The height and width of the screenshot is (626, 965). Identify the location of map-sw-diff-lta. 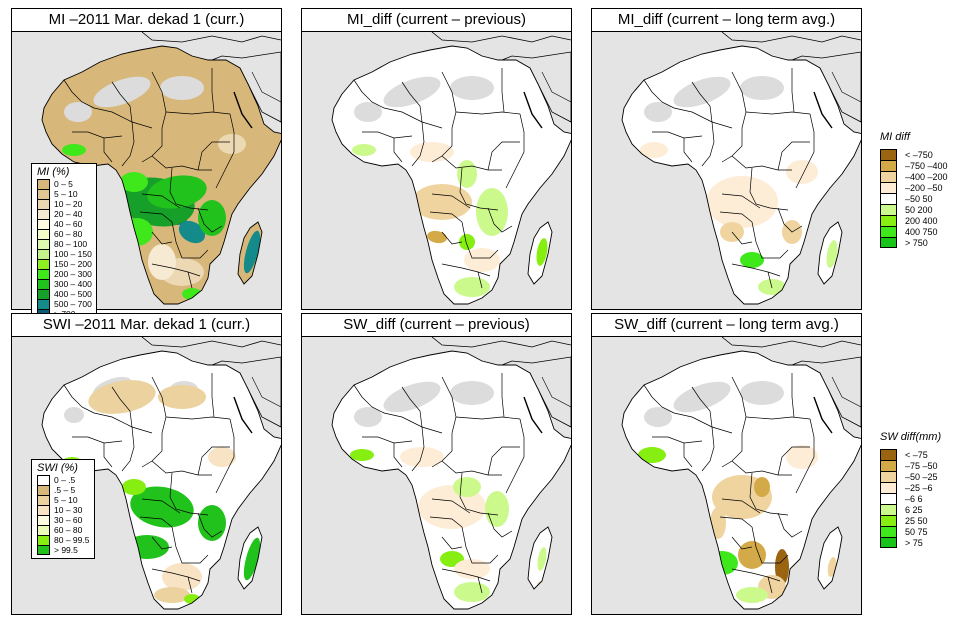
(726, 475).